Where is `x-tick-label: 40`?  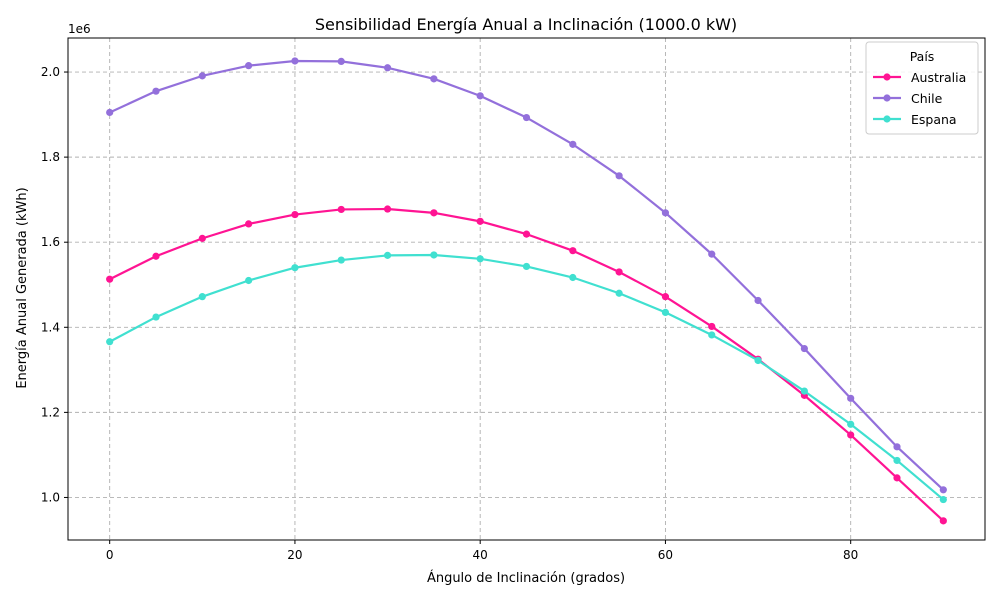
x-tick-label: 40 is located at coordinates (480, 555).